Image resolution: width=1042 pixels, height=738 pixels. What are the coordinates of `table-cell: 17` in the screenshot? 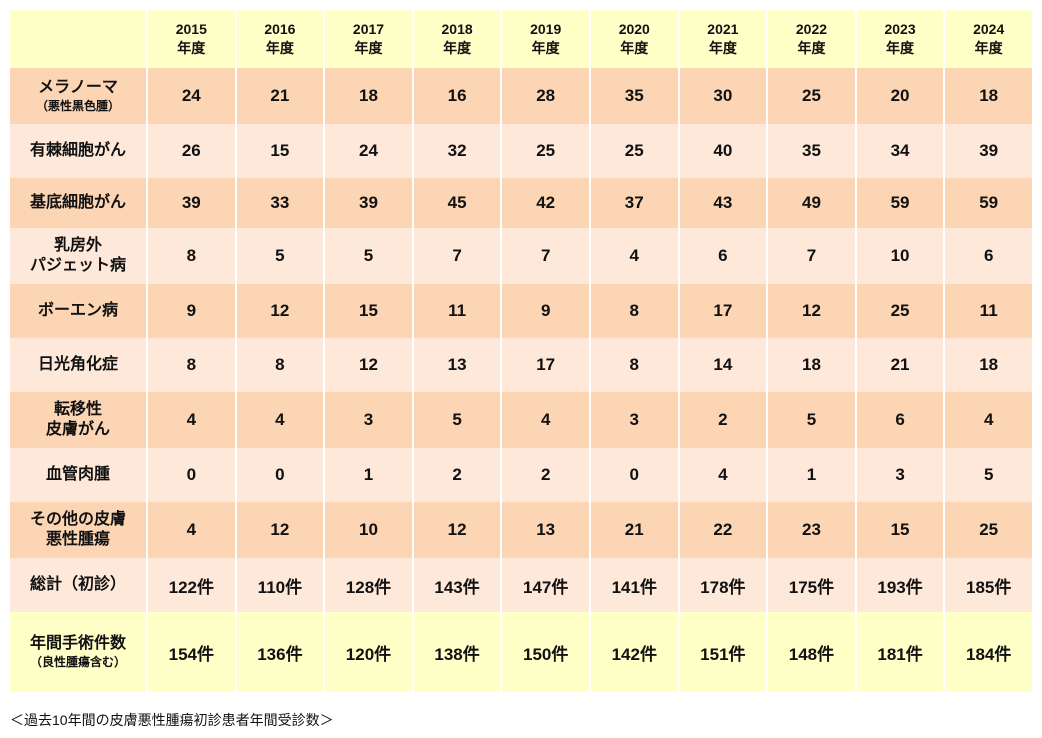 It's located at (723, 311).